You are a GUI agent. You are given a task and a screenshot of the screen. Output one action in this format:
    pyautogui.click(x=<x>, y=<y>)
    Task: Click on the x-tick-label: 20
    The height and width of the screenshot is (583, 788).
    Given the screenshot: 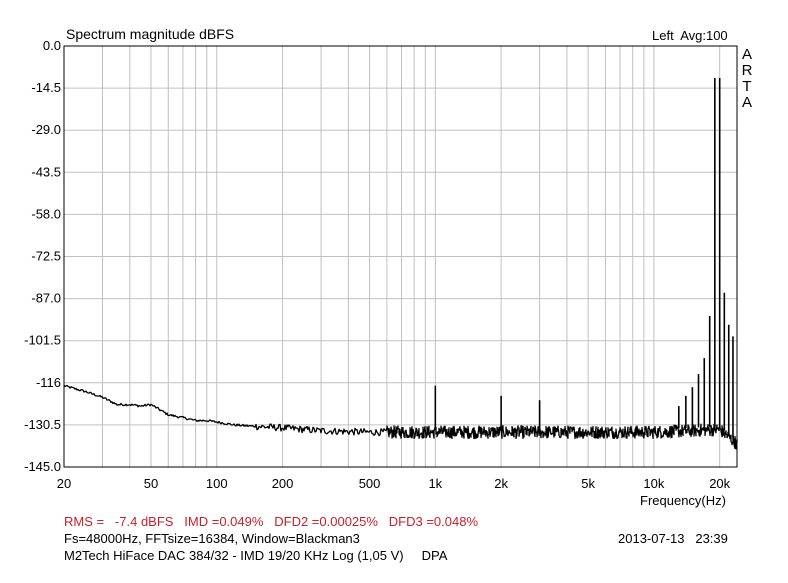 What is the action you would take?
    pyautogui.click(x=64, y=483)
    